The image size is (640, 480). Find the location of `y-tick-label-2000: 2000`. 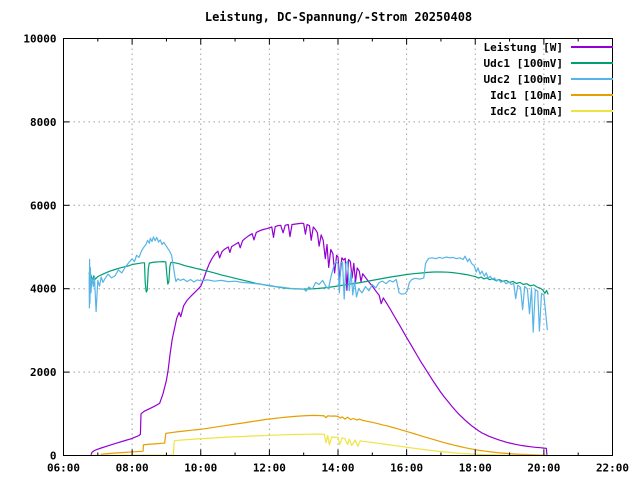

y-tick-label-2000: 2000 is located at coordinates (43, 372).